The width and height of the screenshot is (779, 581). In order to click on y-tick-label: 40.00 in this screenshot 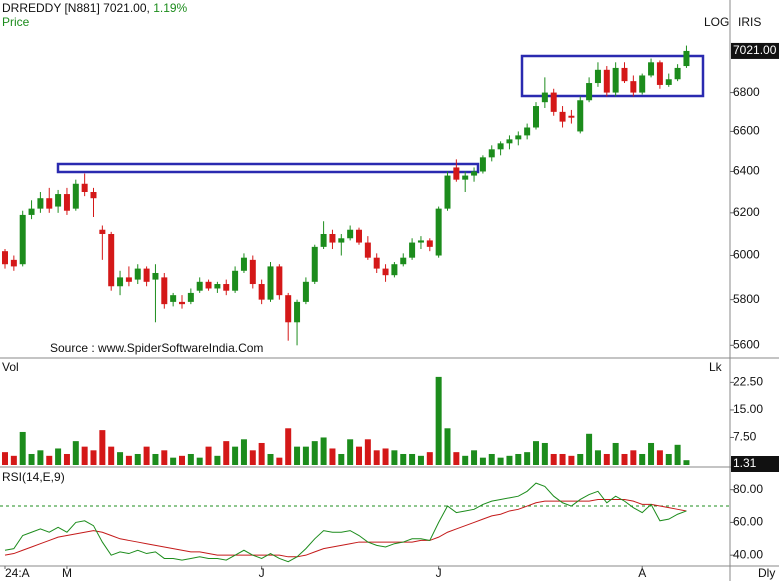, I will do `click(748, 554)`.